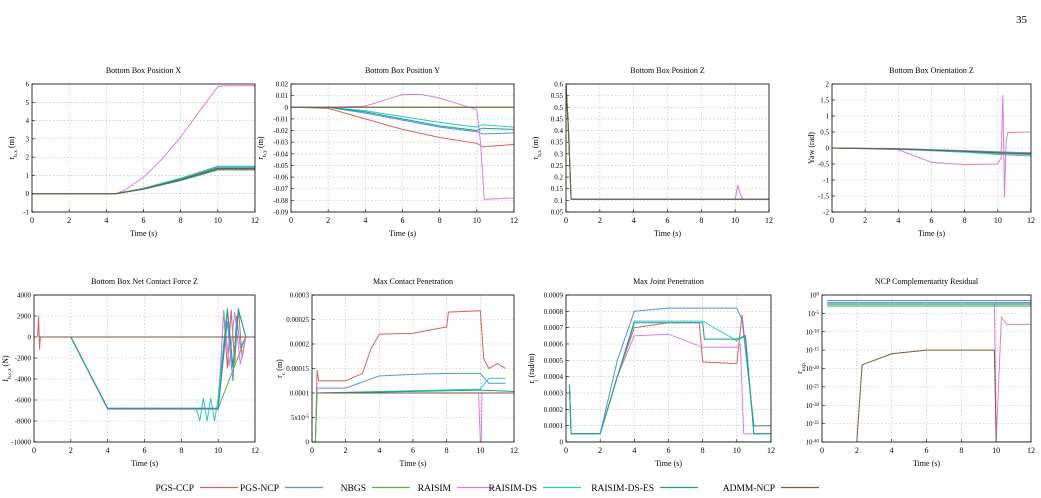 This screenshot has width=1041, height=498. Describe the element at coordinates (28, 176) in the screenshot. I see `y-tick-label: 1` at that location.